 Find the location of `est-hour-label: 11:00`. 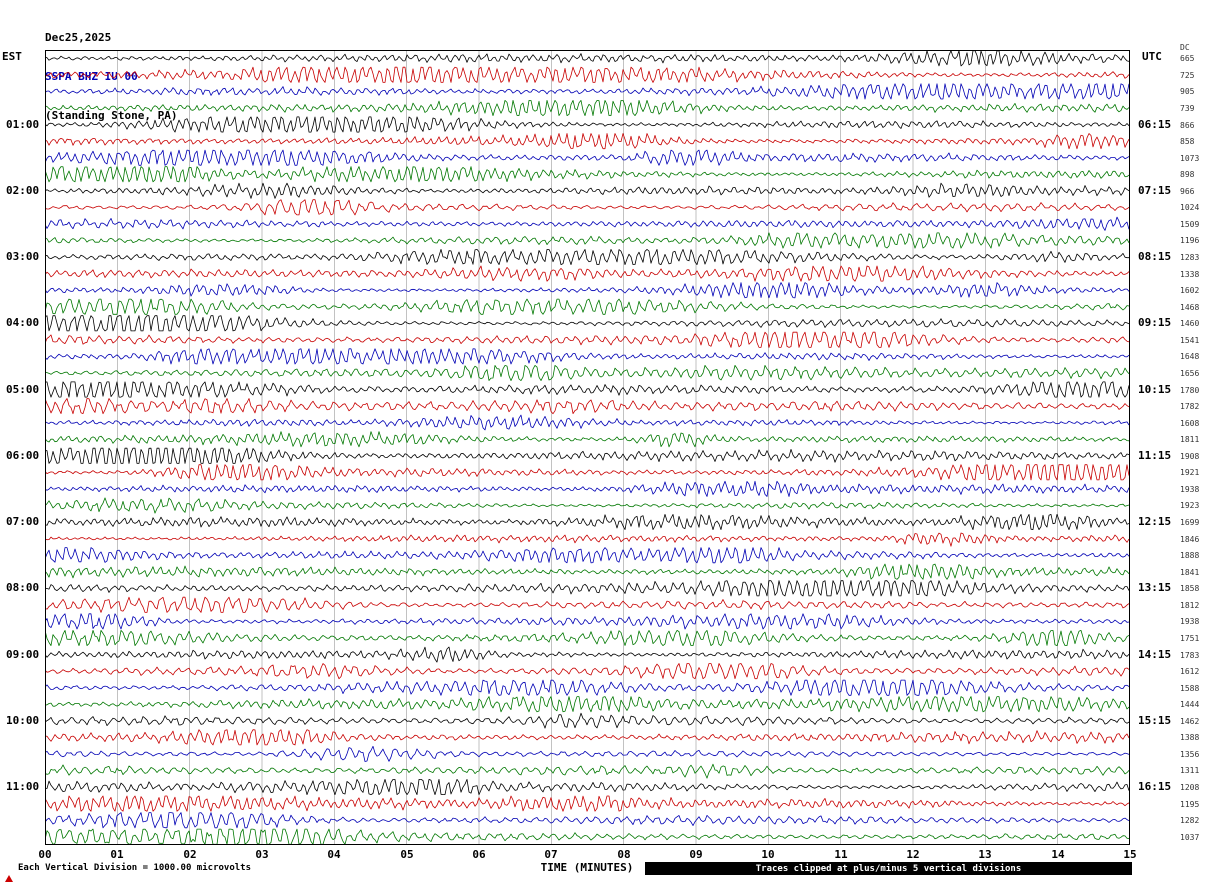

est-hour-label: 11:00 is located at coordinates (23, 786).